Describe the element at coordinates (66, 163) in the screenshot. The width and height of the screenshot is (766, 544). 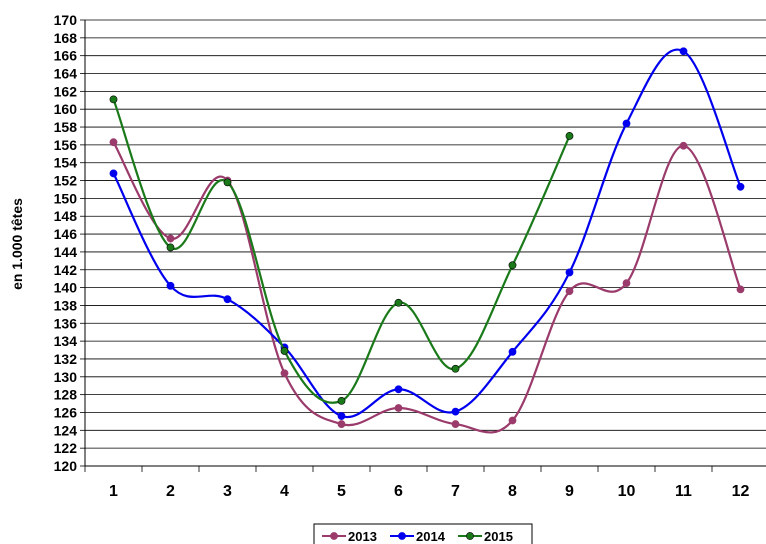
I see `y-tick-label-154: 154` at that location.